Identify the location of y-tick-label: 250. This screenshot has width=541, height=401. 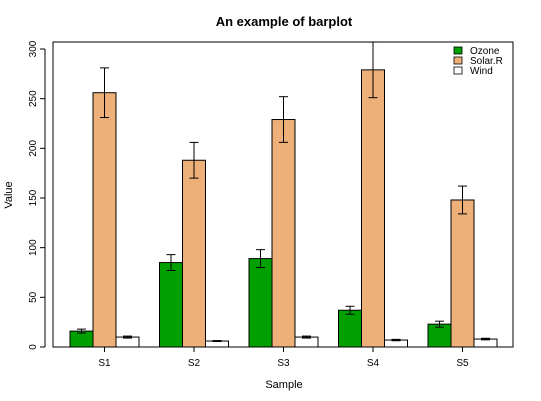
(33, 98).